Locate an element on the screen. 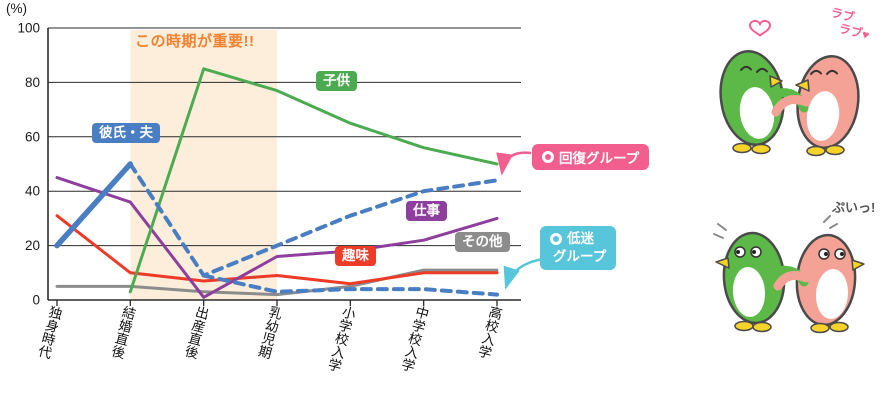  series-label-work: 仕事 is located at coordinates (426, 211).